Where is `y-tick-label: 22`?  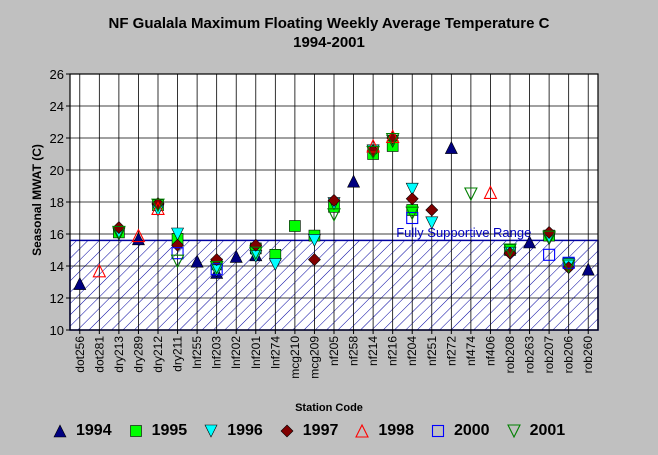 y-tick-label: 22 is located at coordinates (57, 138).